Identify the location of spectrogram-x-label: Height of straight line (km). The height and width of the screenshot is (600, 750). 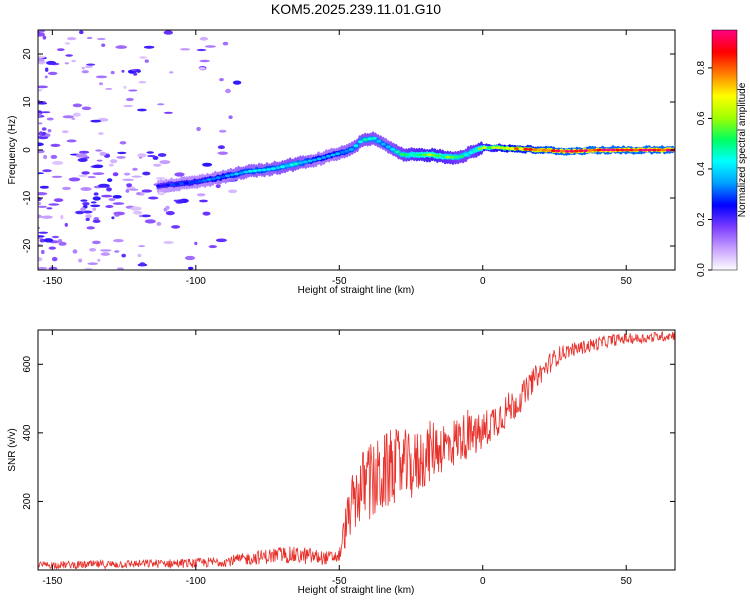
(356, 290).